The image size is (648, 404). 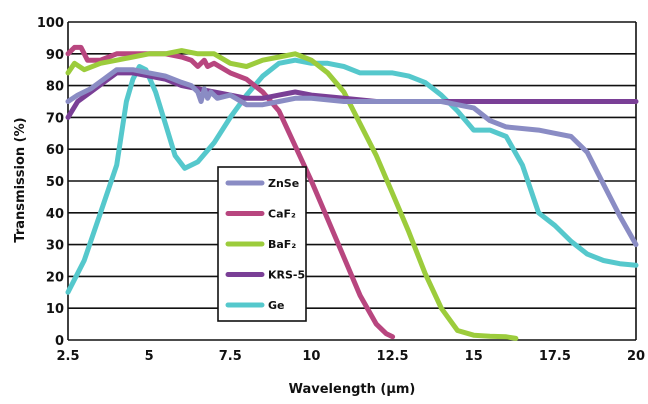 What do you see at coordinates (282, 244) in the screenshot?
I see `legend-label: BaF₂` at bounding box center [282, 244].